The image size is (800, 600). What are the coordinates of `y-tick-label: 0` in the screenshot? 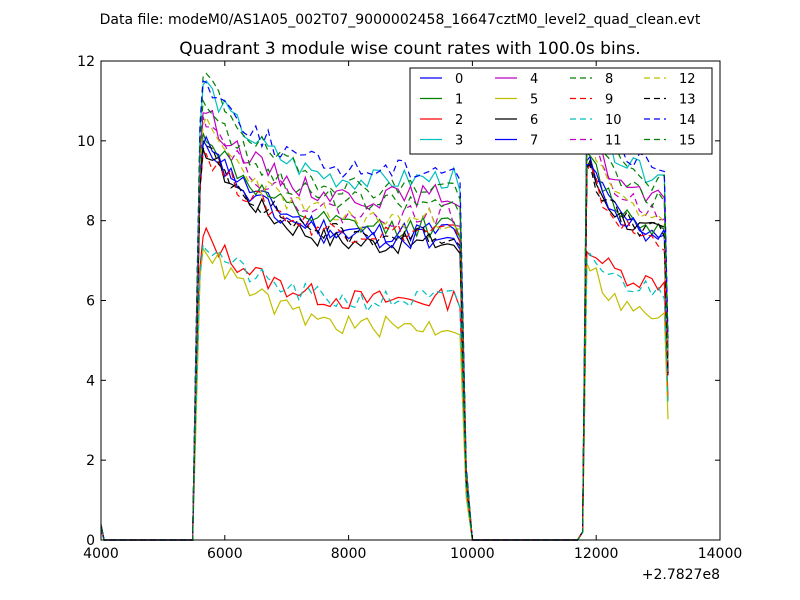 It's located at (90, 541).